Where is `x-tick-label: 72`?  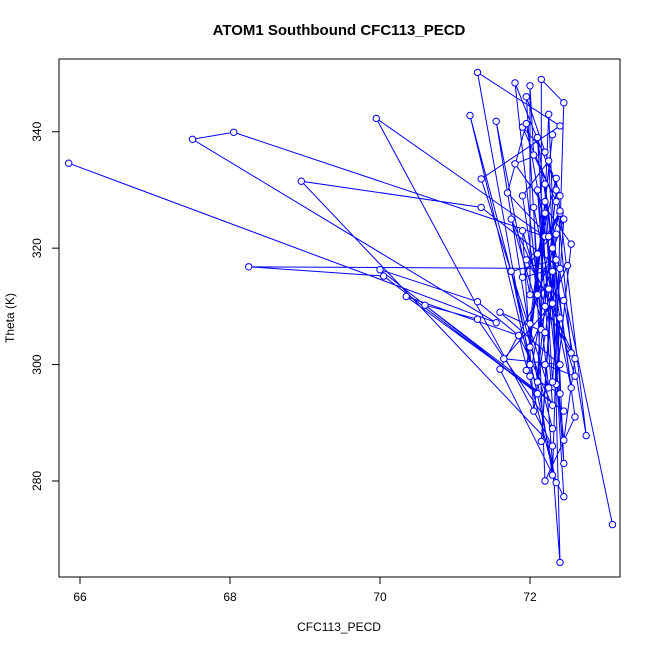 x-tick-label: 72 is located at coordinates (530, 597).